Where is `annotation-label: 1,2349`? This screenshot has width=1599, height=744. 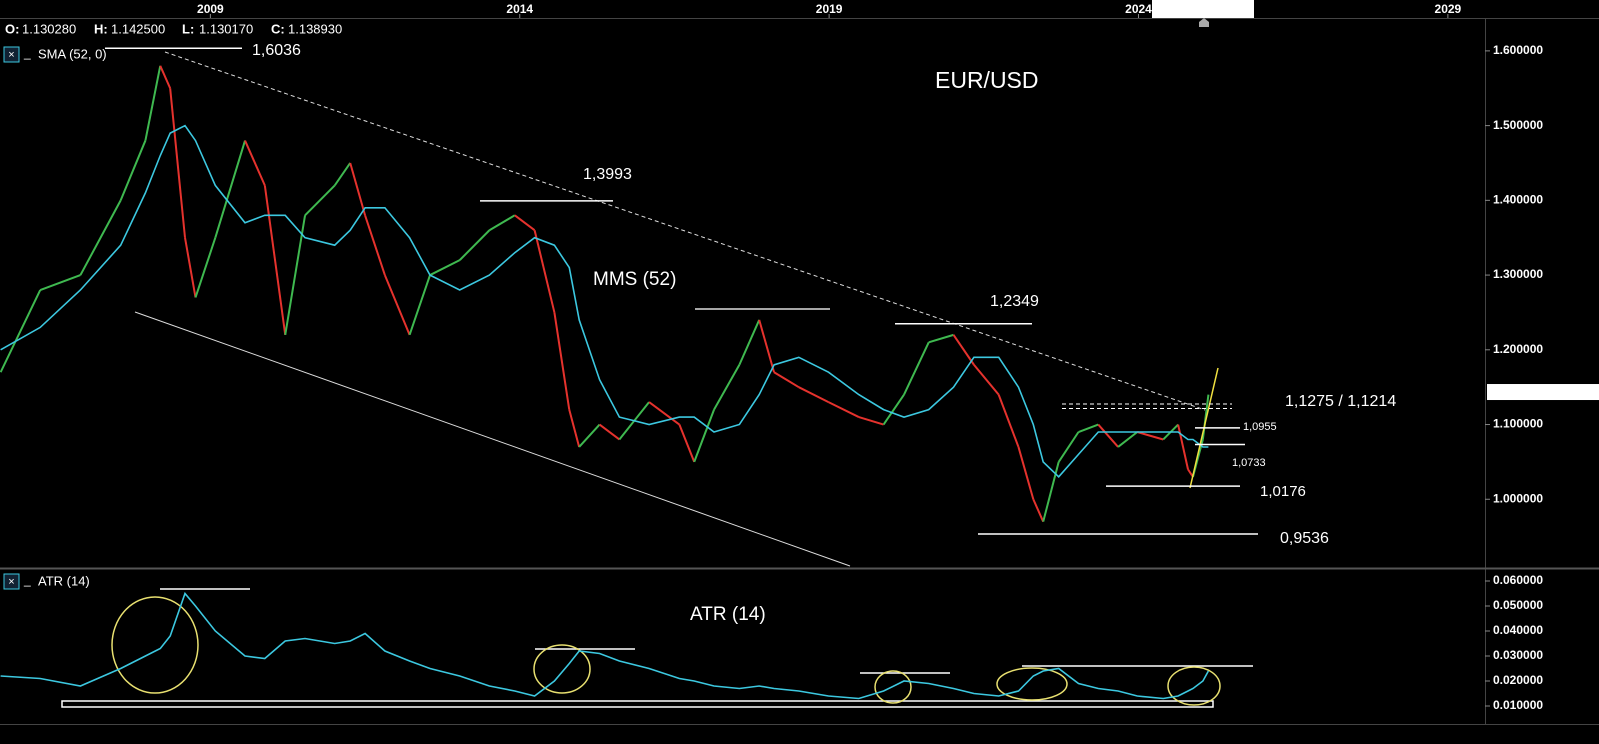
annotation-label: 1,2349 is located at coordinates (1014, 301).